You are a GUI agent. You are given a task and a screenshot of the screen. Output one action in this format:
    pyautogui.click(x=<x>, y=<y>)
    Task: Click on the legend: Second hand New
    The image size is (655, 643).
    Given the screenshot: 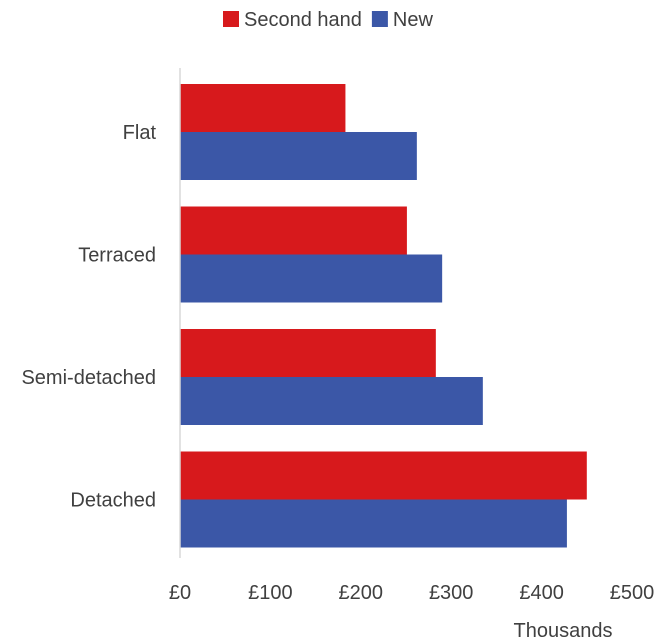 What is the action you would take?
    pyautogui.click(x=328, y=20)
    